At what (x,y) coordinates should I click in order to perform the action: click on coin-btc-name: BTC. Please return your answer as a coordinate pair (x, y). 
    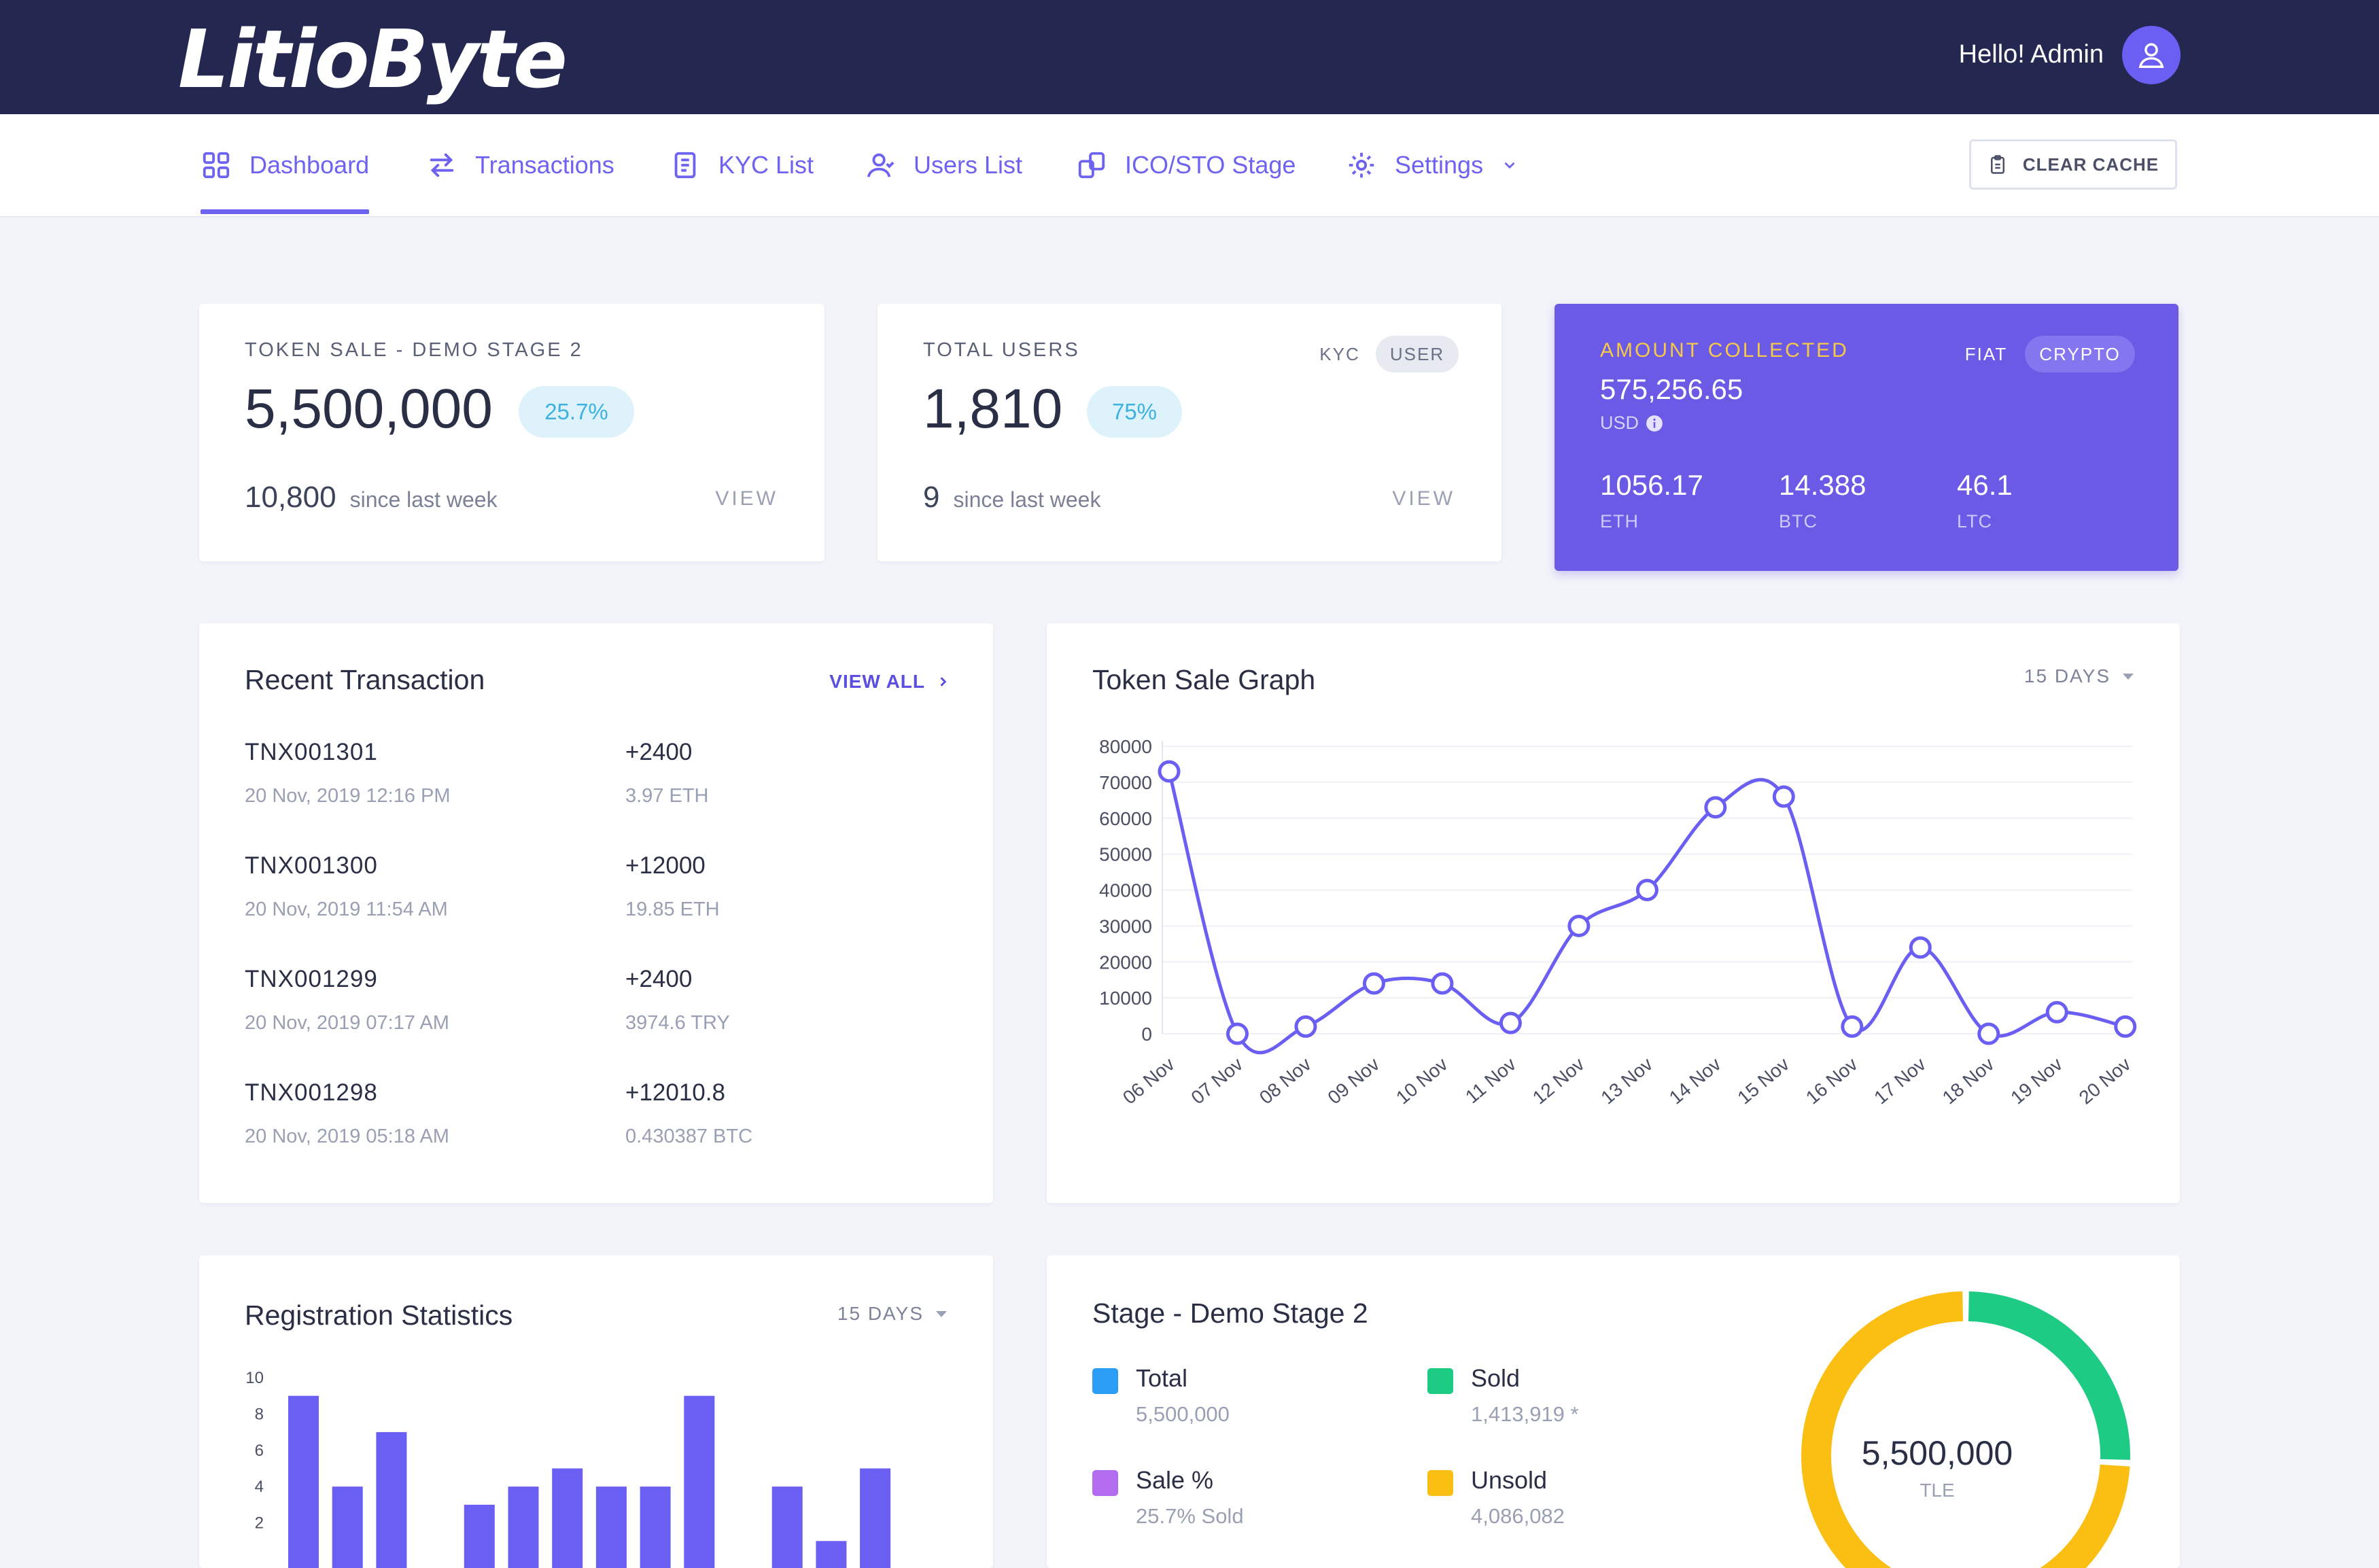
    Looking at the image, I should click on (1822, 521).